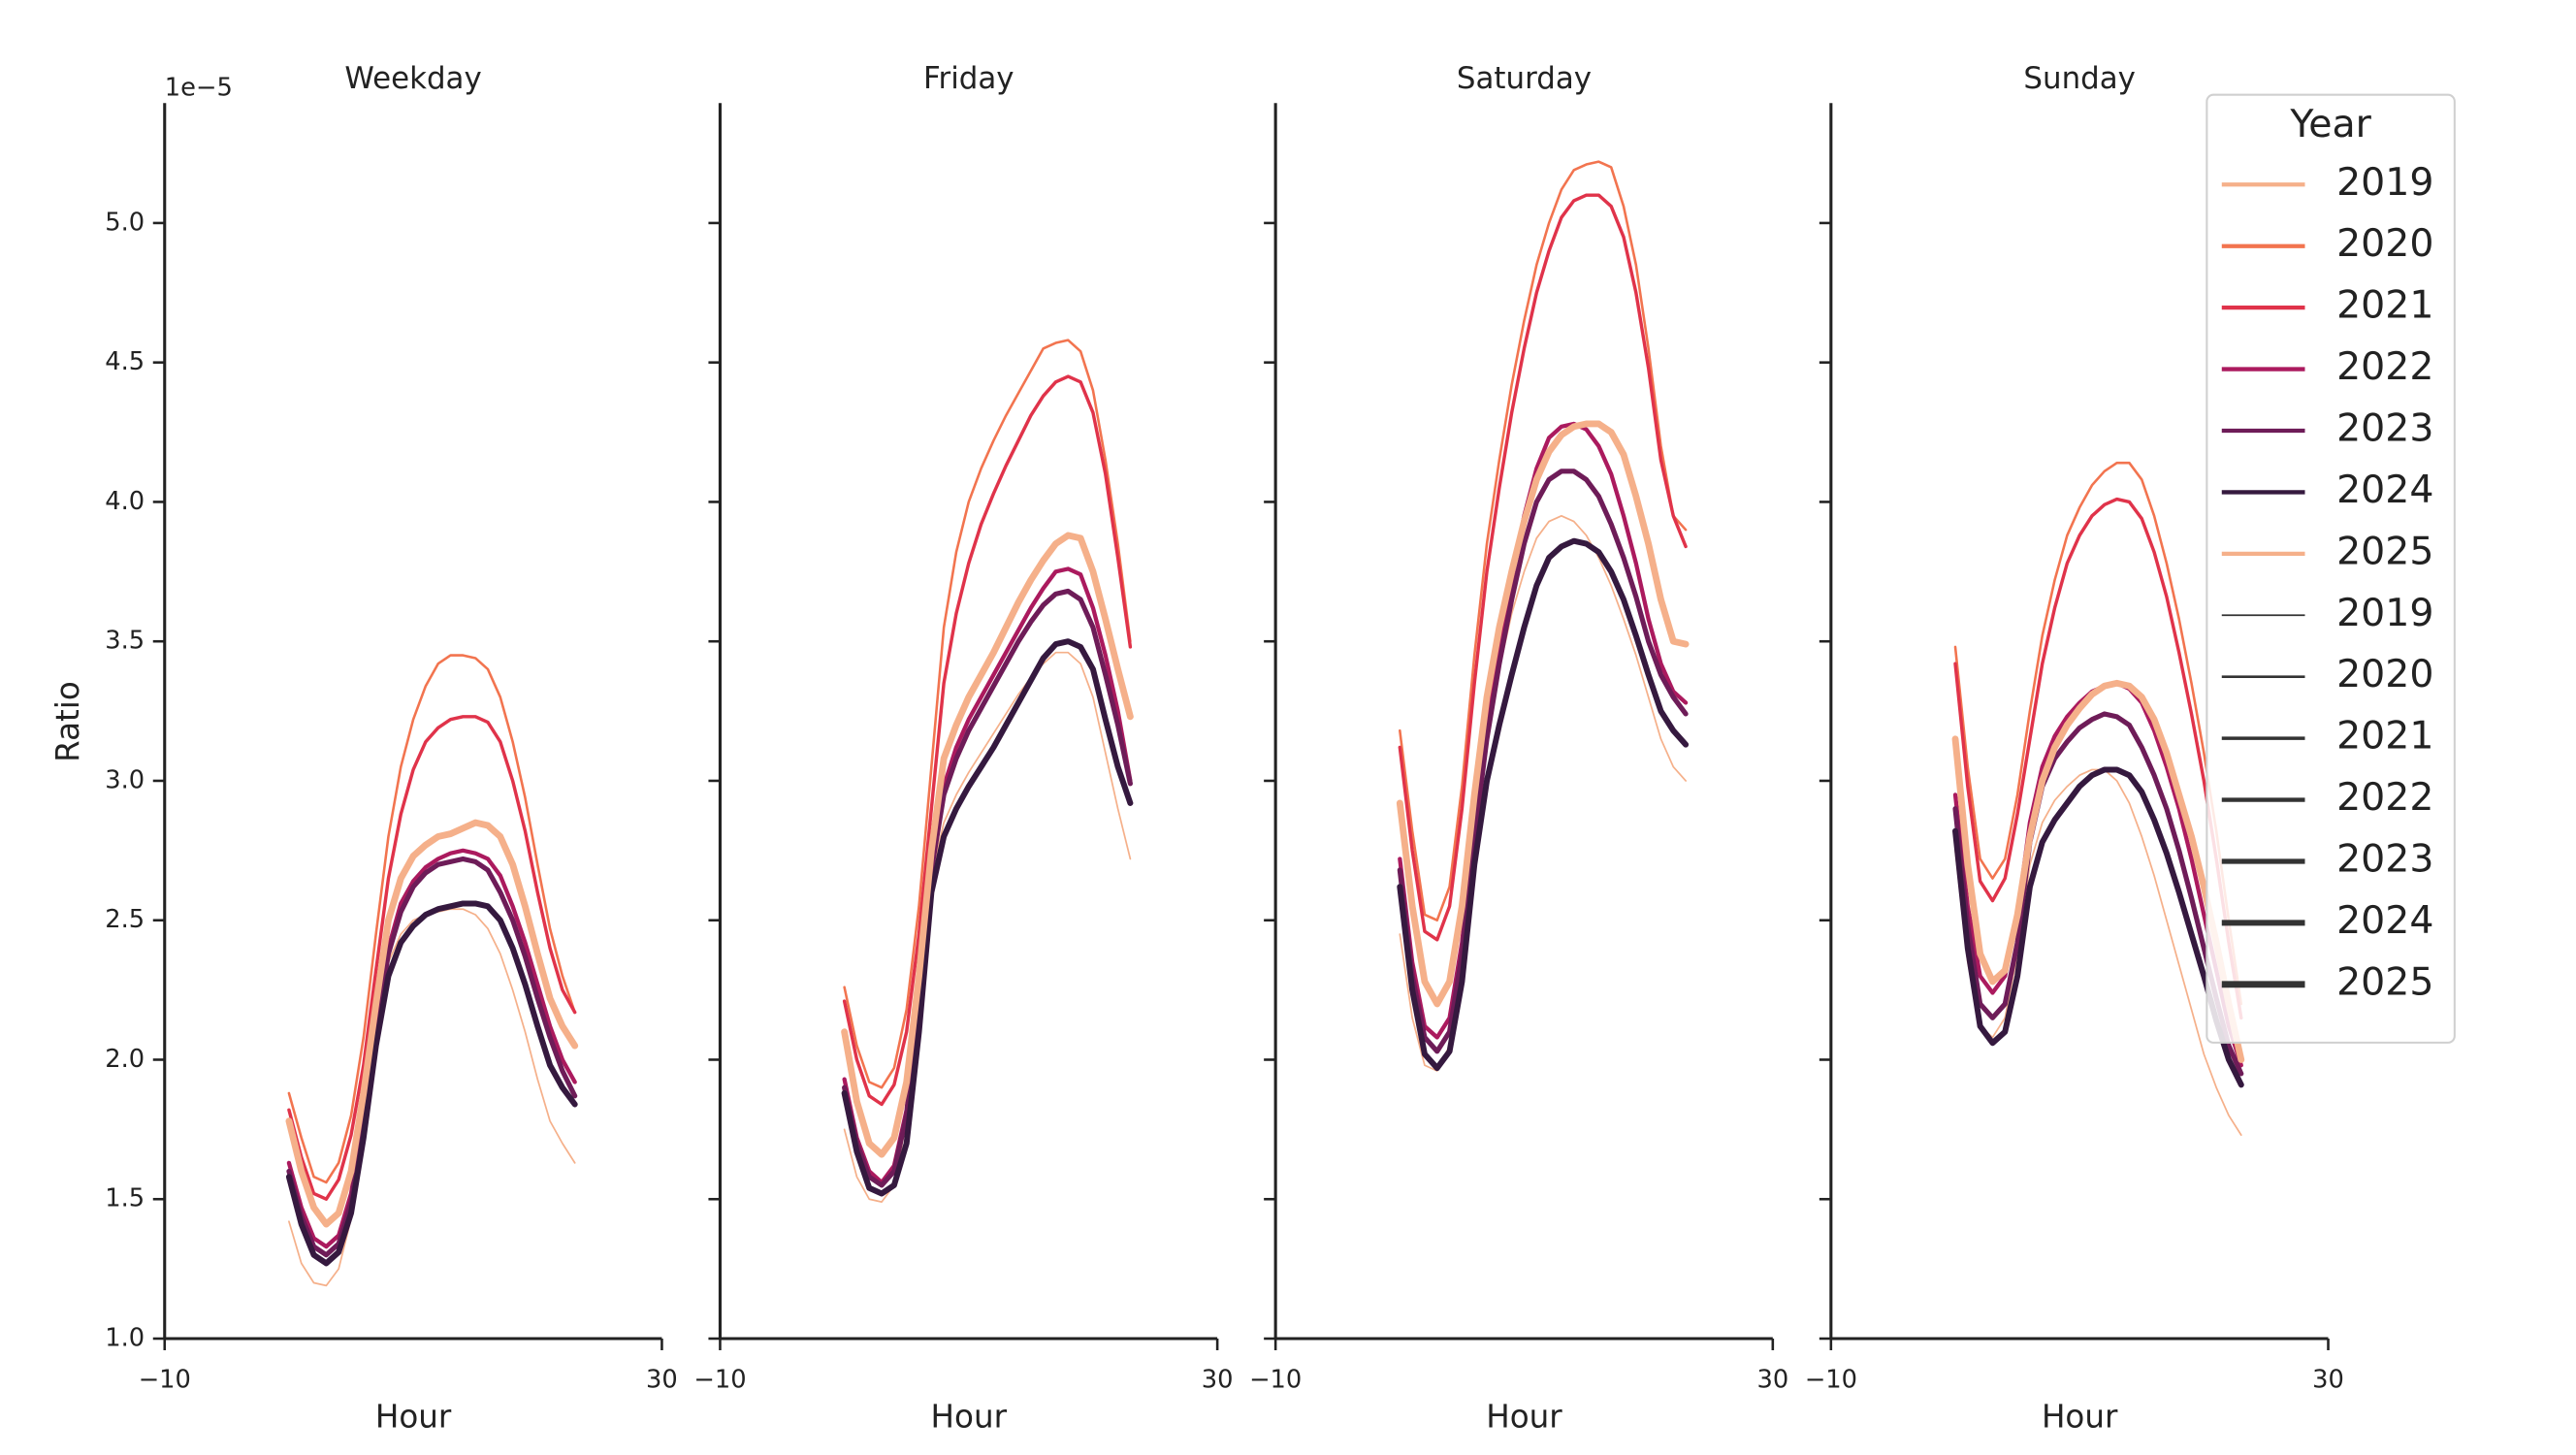  Describe the element at coordinates (2384, 551) in the screenshot. I see `legend-label: 2025` at that location.